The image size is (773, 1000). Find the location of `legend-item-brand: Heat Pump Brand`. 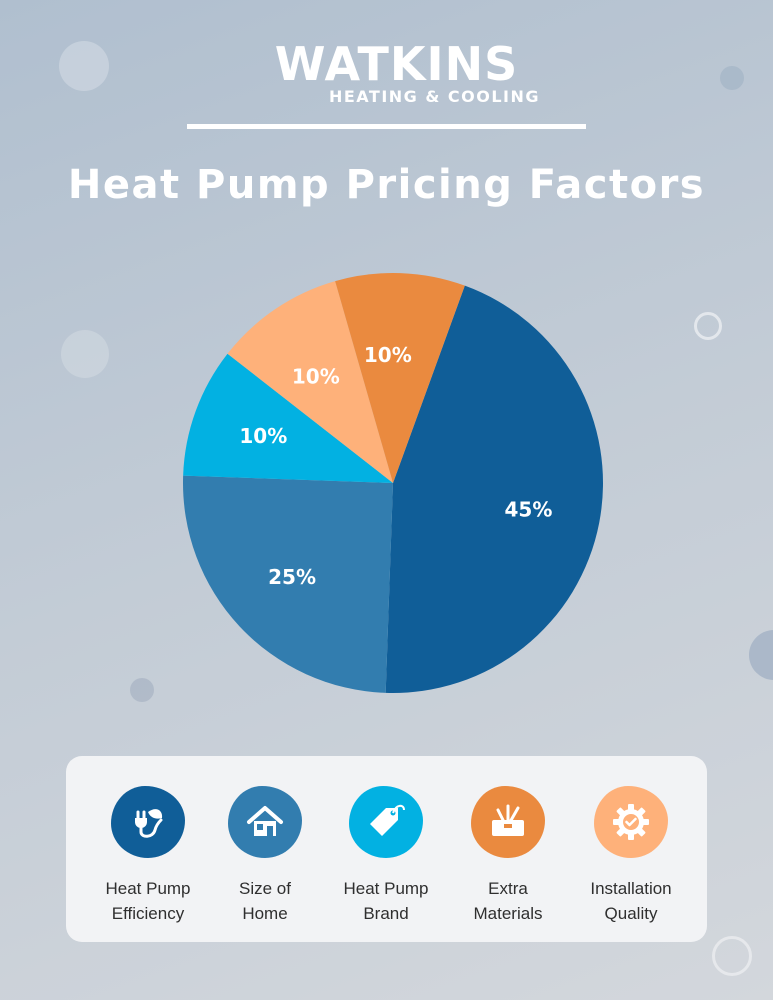

legend-item-brand: Heat Pump Brand is located at coordinates (386, 856).